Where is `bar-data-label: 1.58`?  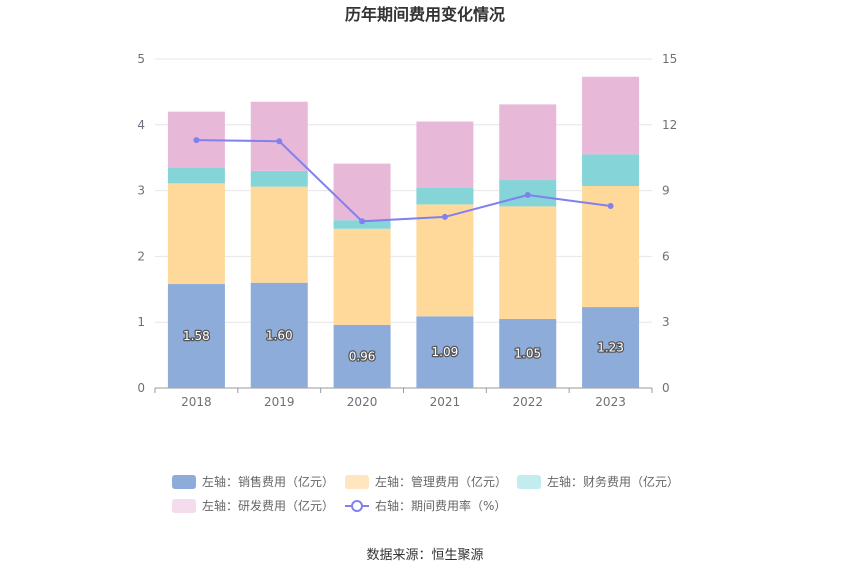 bar-data-label: 1.58 is located at coordinates (196, 336).